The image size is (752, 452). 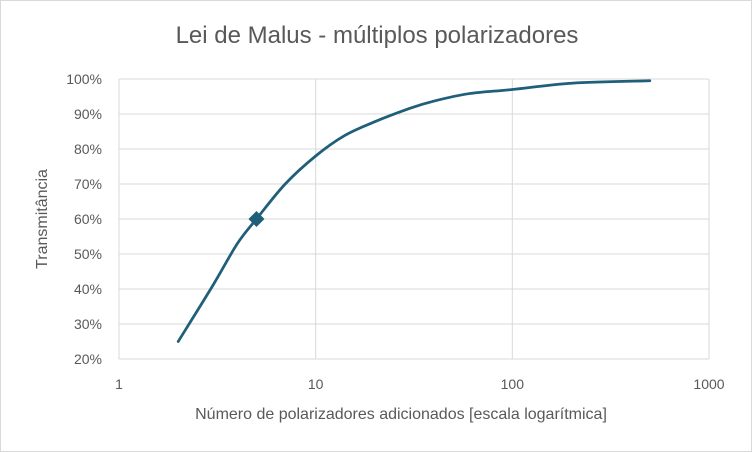 What do you see at coordinates (88, 254) in the screenshot?
I see `y-tick-label: 50%` at bounding box center [88, 254].